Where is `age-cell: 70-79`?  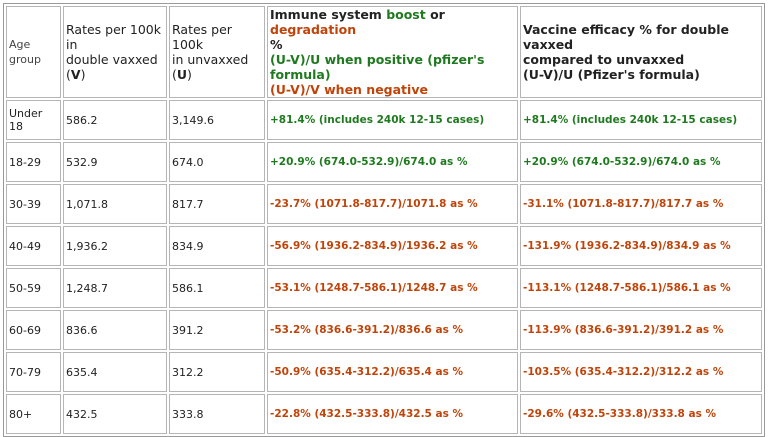
age-cell: 70-79 is located at coordinates (33, 372).